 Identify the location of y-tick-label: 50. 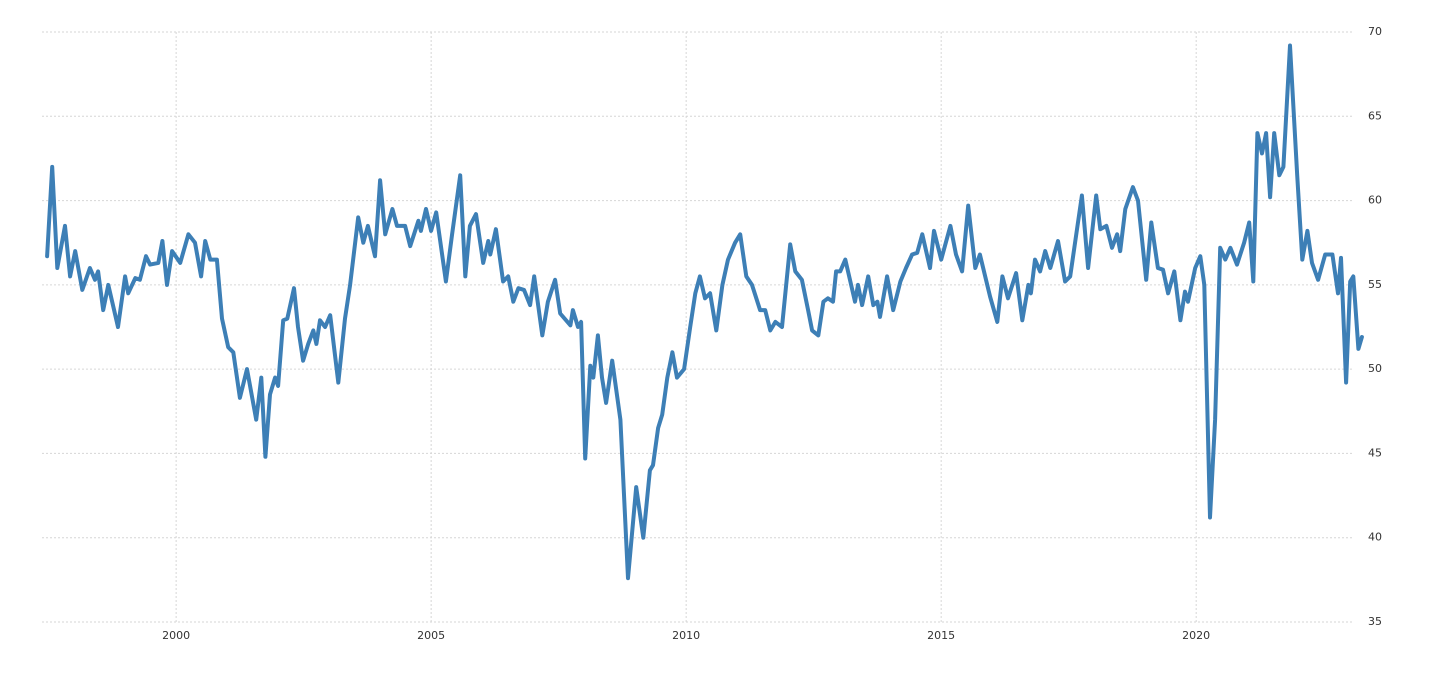
(1375, 368).